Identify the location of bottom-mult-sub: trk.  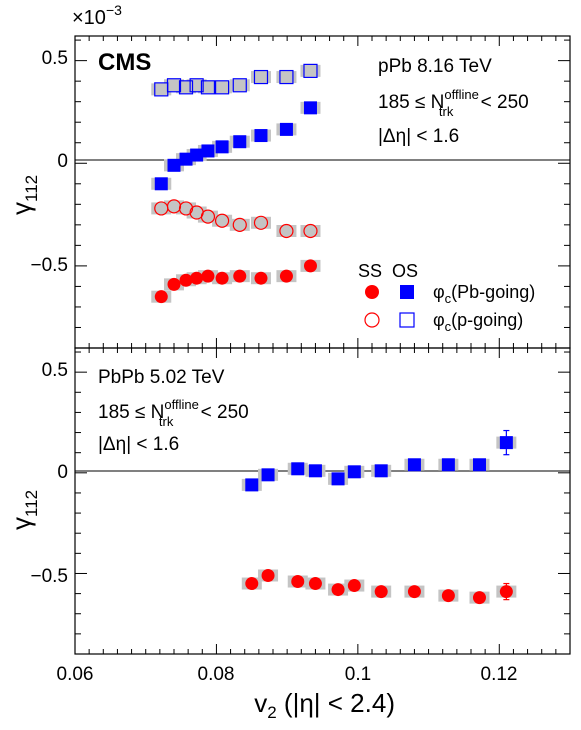
(166, 421).